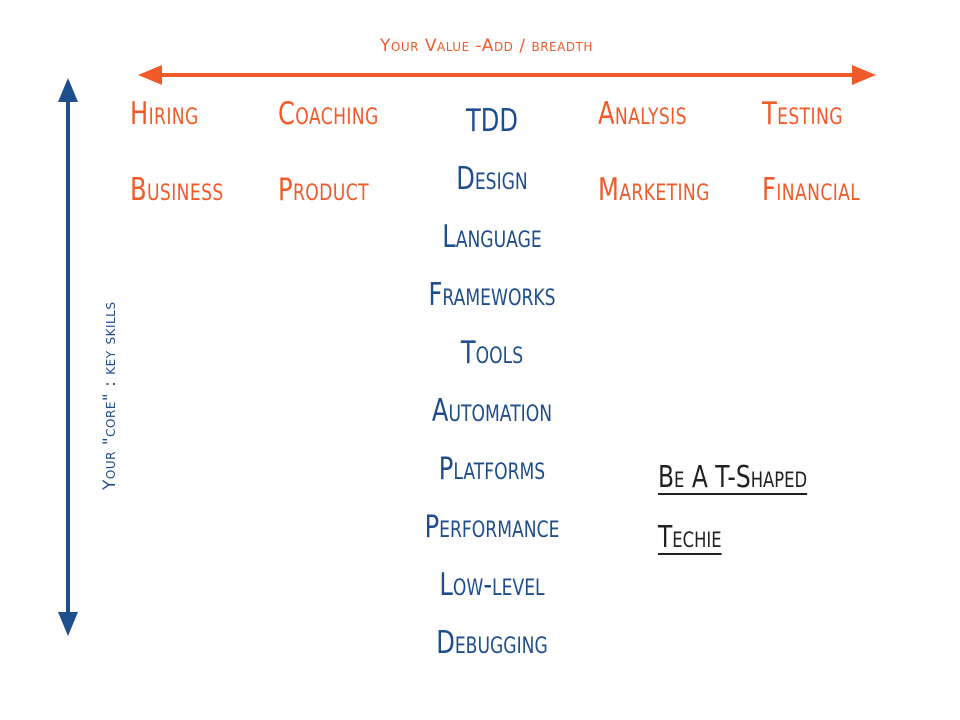 Image resolution: width=960 pixels, height=720 pixels. Describe the element at coordinates (654, 190) in the screenshot. I see `breadth-skill-marketing: Marketing` at that location.